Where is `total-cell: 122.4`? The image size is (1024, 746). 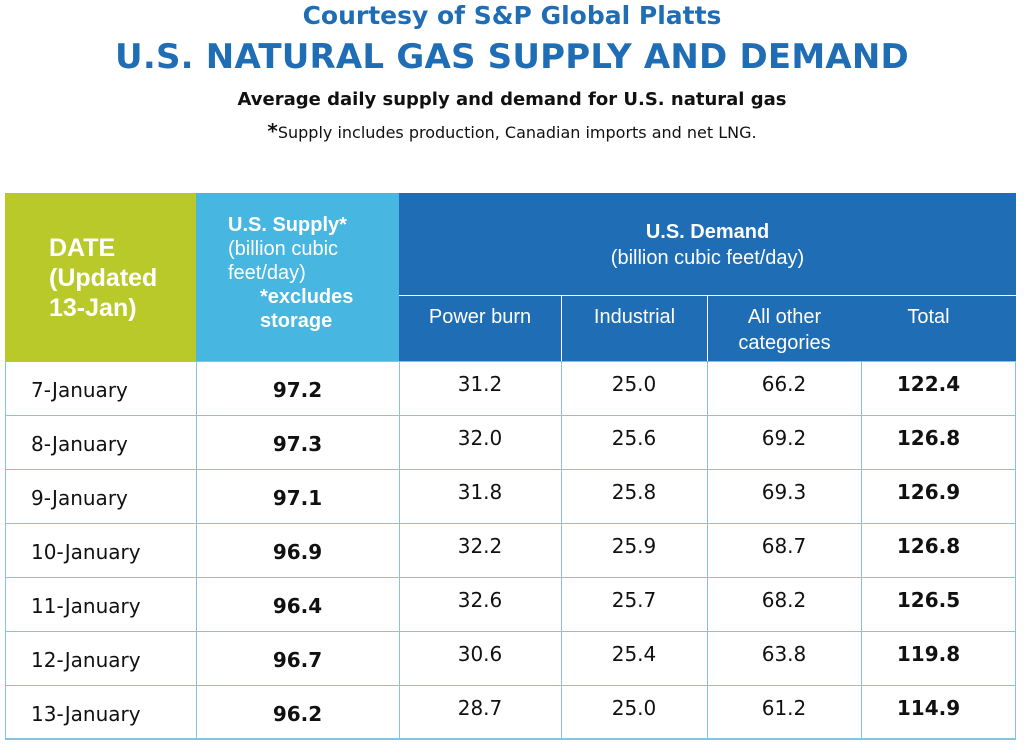 total-cell: 122.4 is located at coordinates (928, 384).